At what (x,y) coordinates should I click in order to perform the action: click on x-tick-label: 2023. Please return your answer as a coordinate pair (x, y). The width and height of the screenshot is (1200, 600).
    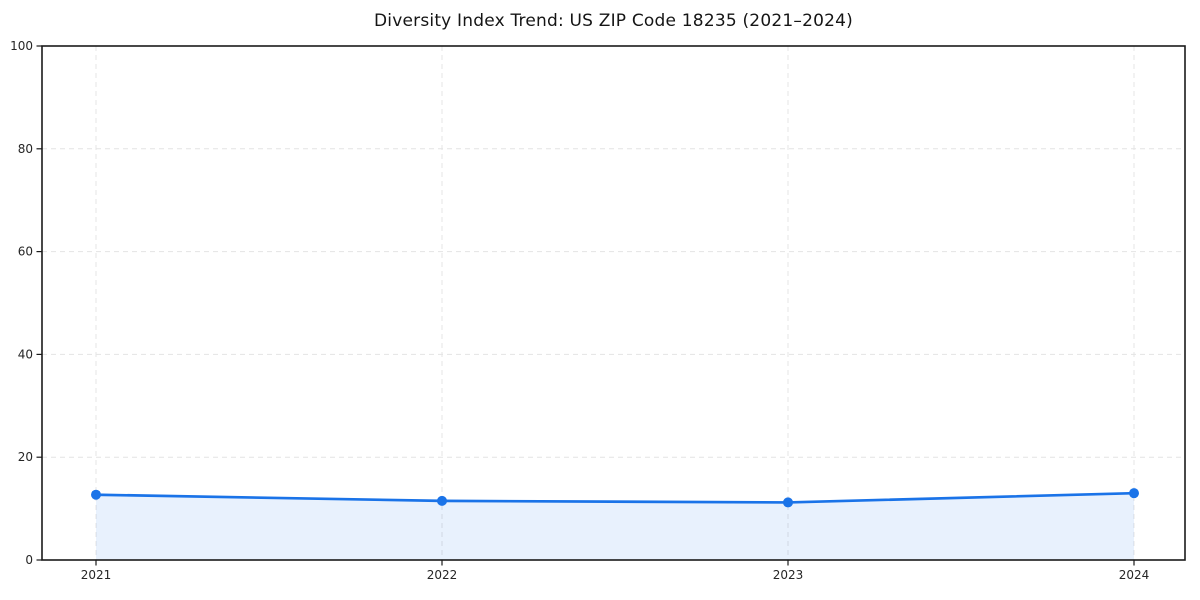
    Looking at the image, I should click on (788, 575).